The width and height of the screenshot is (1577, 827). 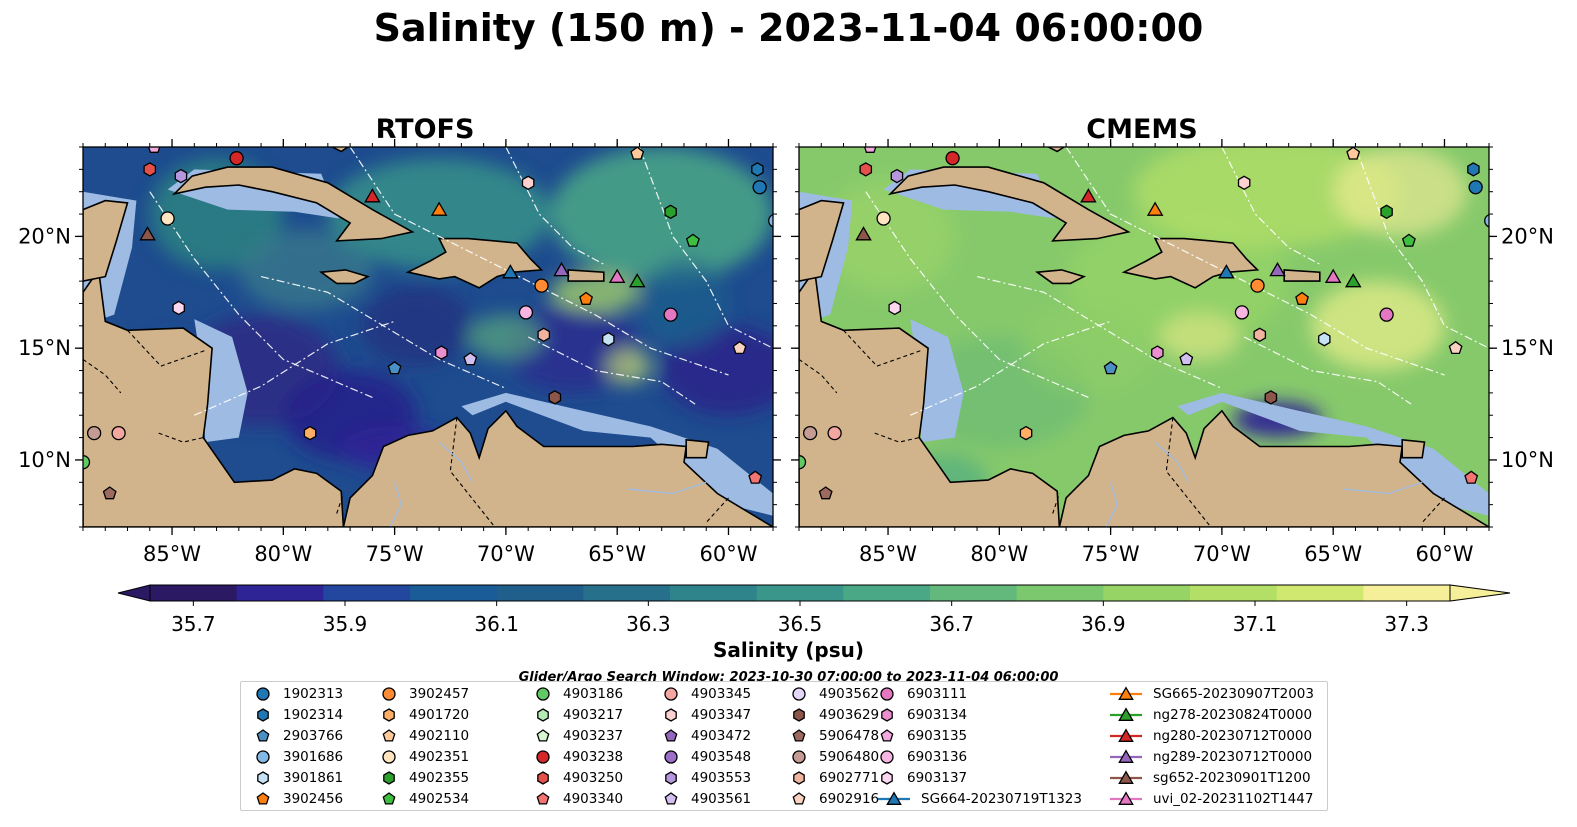 What do you see at coordinates (706, 715) in the screenshot?
I see `legend-item: 4903347` at bounding box center [706, 715].